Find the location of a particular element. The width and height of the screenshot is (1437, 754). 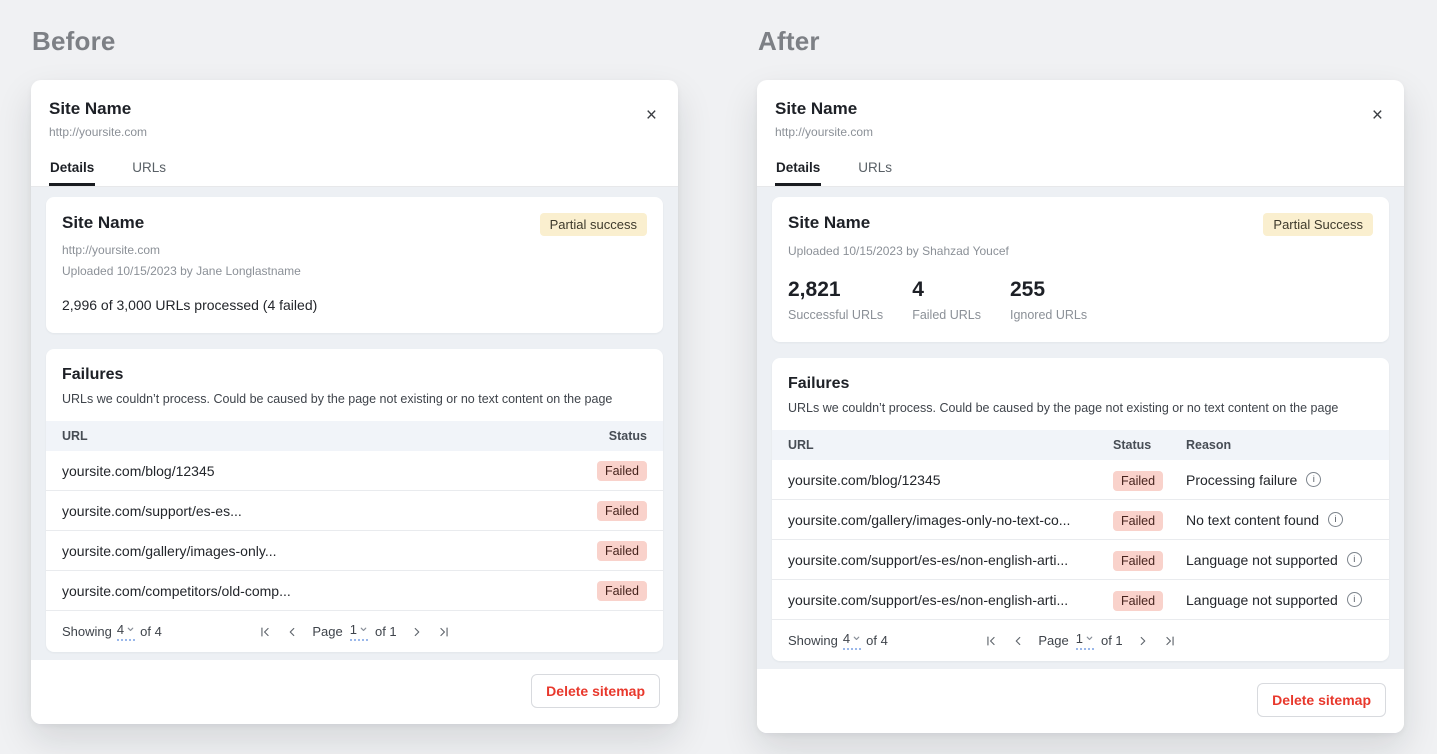

summary-site-name: Site Name is located at coordinates (103, 222).